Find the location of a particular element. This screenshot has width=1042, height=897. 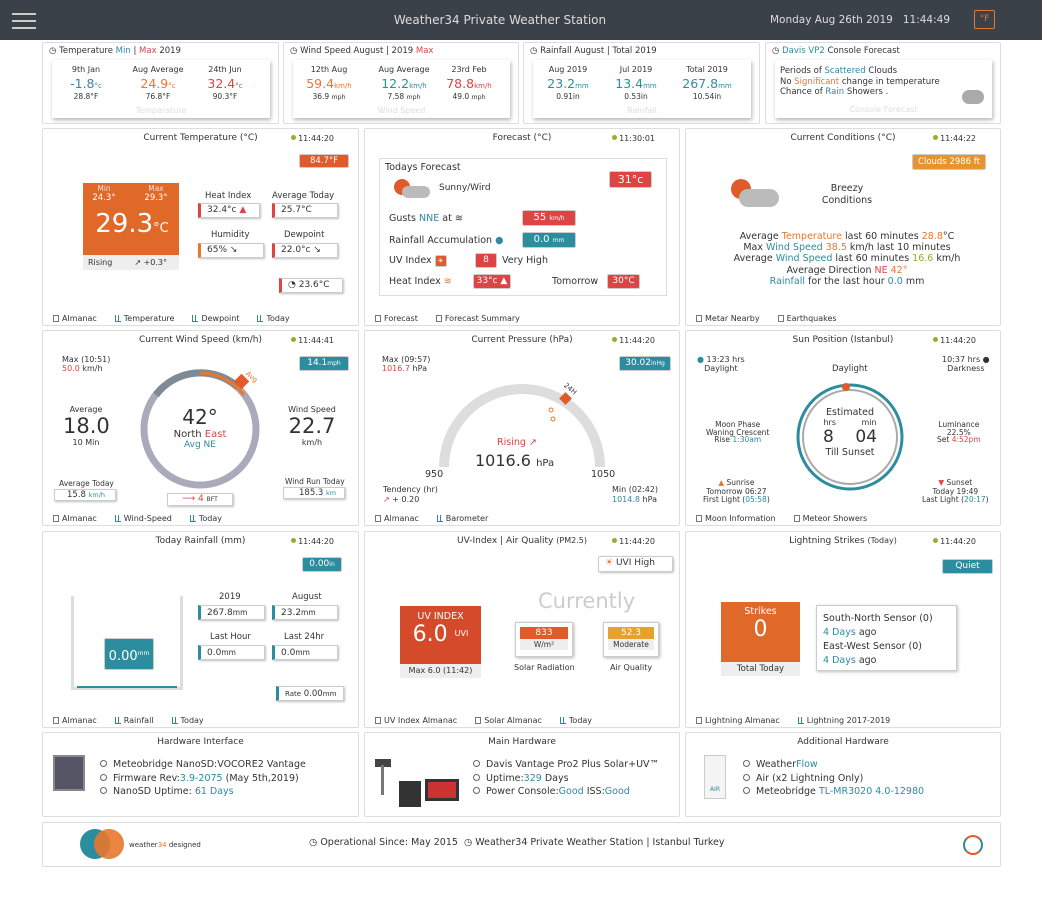

unit-toggle-button: °F is located at coordinates (984, 19).